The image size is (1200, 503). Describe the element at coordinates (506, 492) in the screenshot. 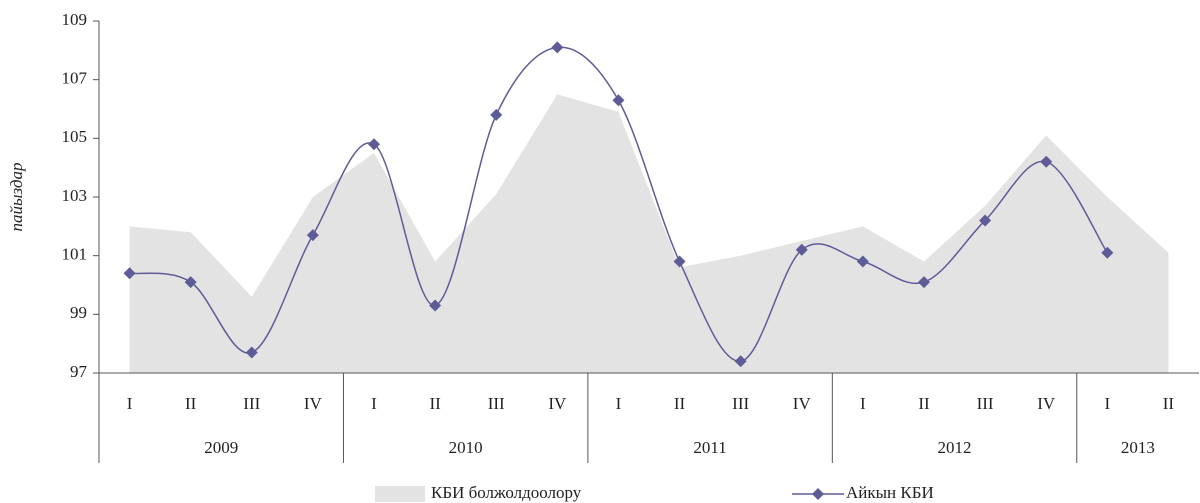

I see `legend-label: КБИ болжолдоолору` at that location.